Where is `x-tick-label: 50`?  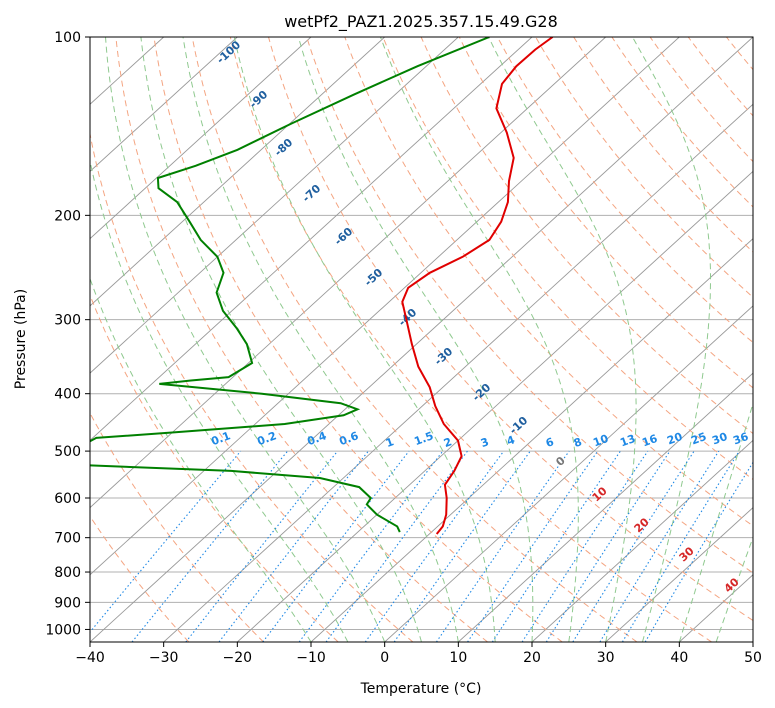
x-tick-label: 50 is located at coordinates (753, 658).